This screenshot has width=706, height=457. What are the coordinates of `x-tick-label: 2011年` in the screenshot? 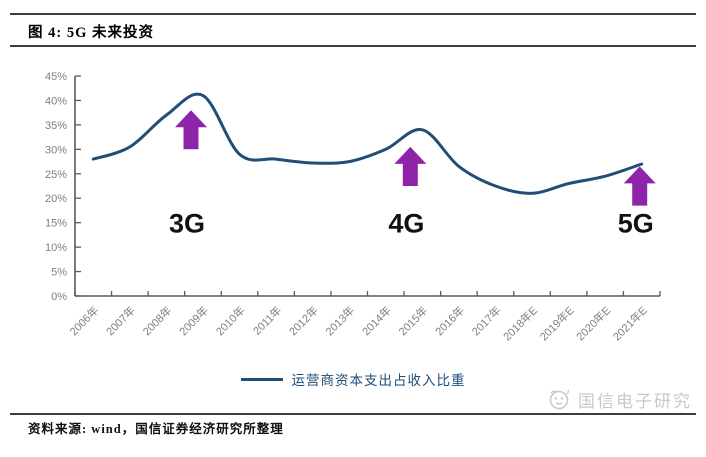 It's located at (267, 320).